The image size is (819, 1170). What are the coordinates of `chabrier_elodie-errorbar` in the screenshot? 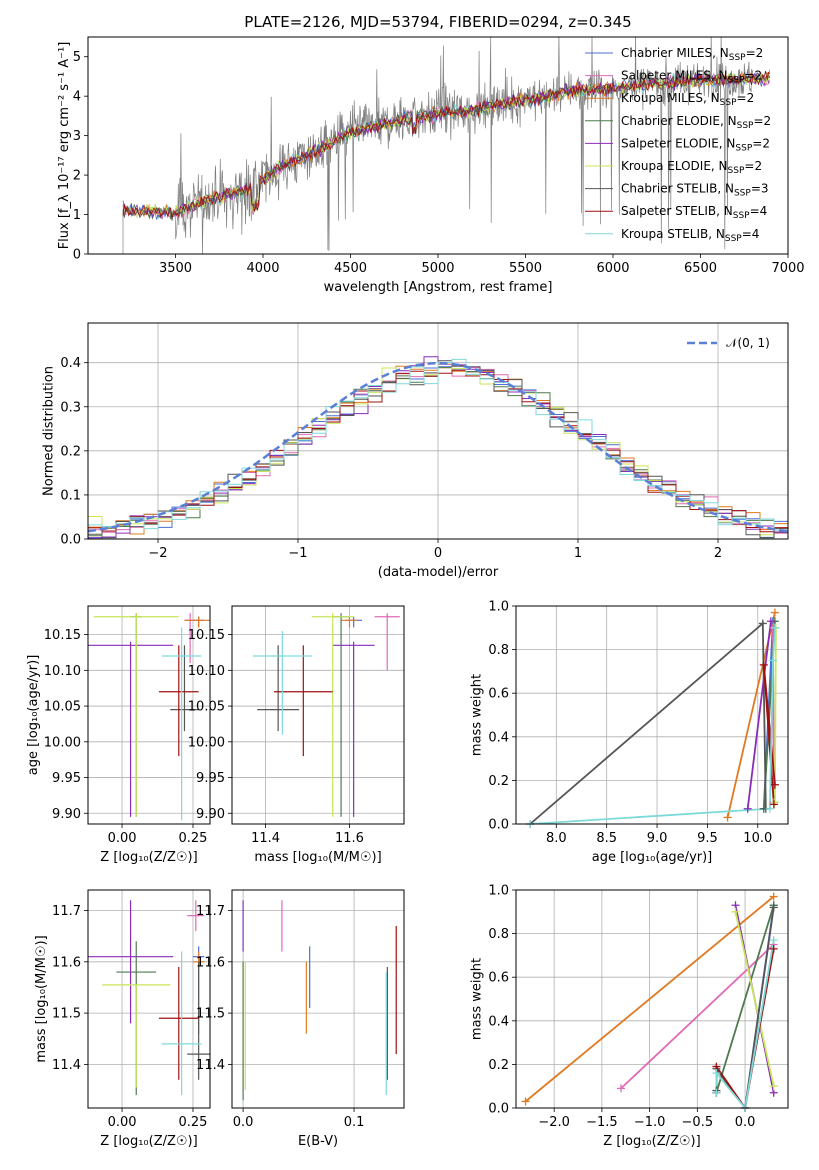 It's located at (341, 715).